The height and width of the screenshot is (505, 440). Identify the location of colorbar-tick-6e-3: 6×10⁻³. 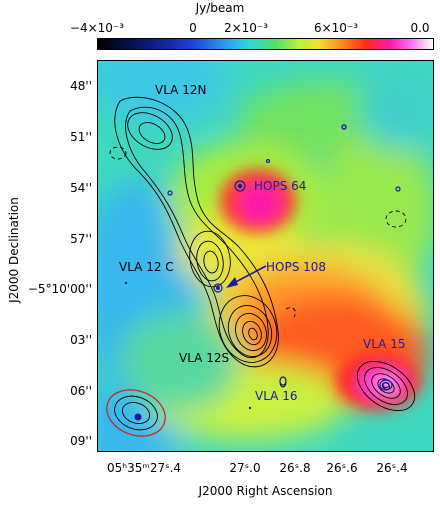
(336, 28).